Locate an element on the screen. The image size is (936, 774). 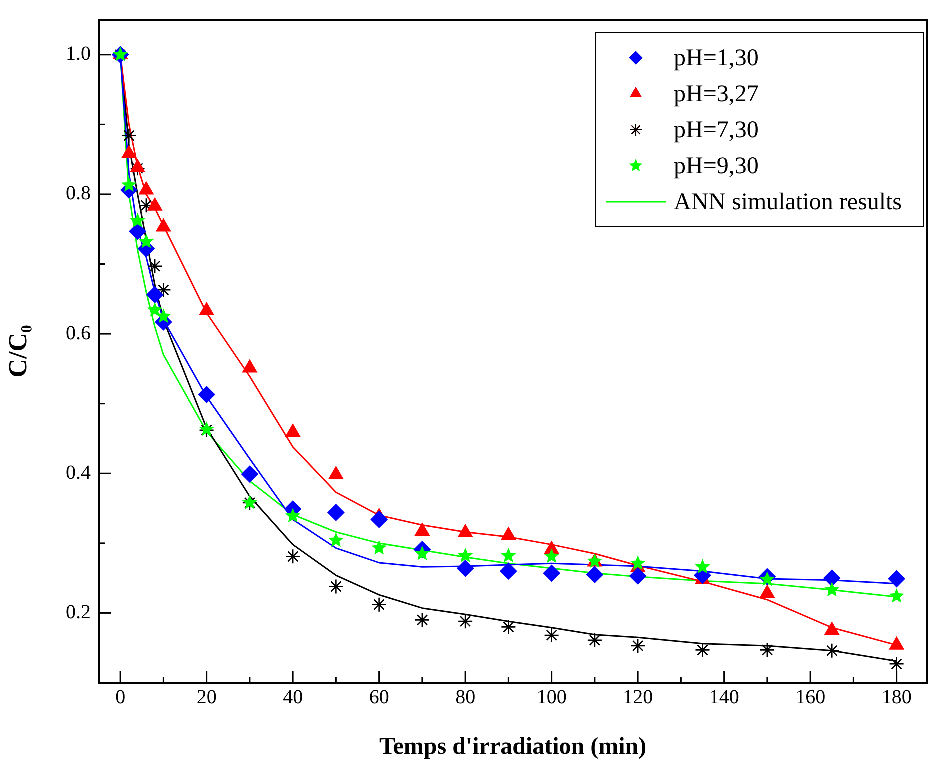
y-tick-label: 0.6 is located at coordinates (78, 333).